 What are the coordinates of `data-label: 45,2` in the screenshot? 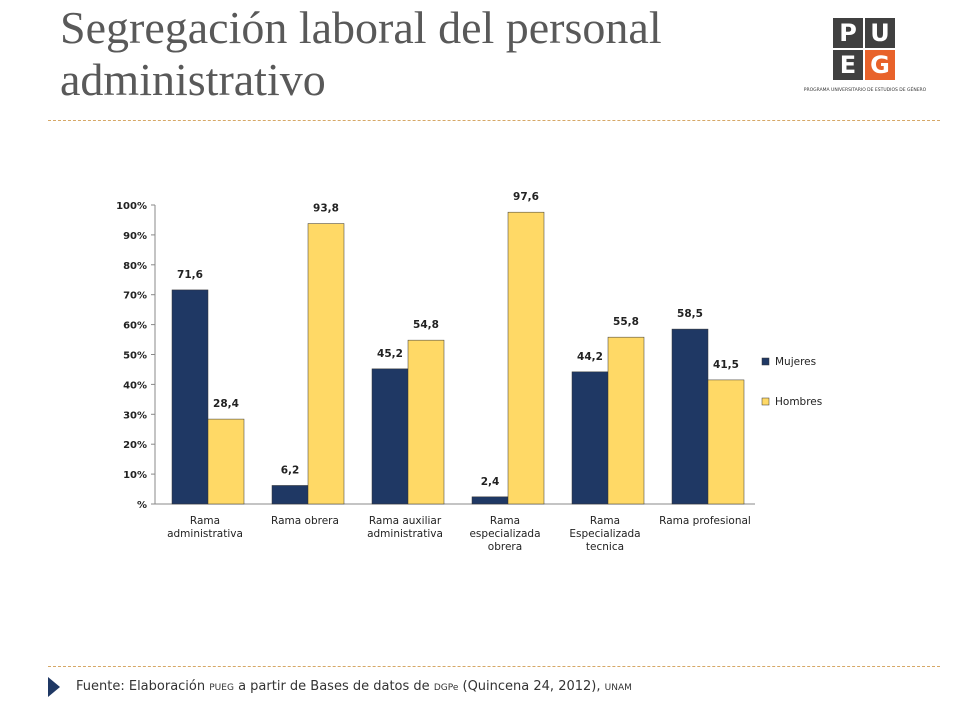 It's located at (390, 354).